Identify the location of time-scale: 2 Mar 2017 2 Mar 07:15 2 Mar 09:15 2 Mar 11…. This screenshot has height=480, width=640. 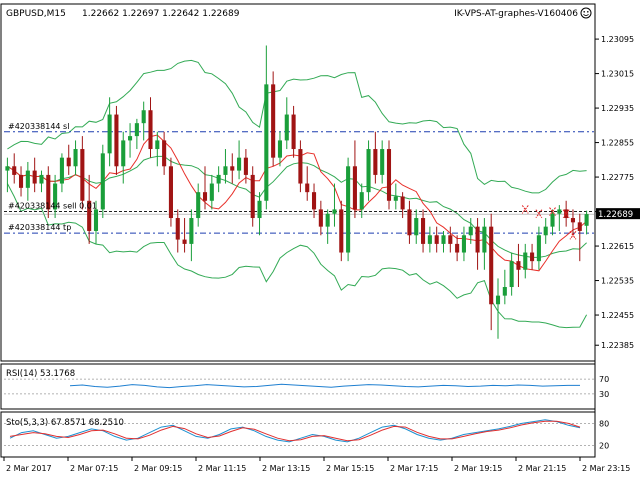
(316, 465).